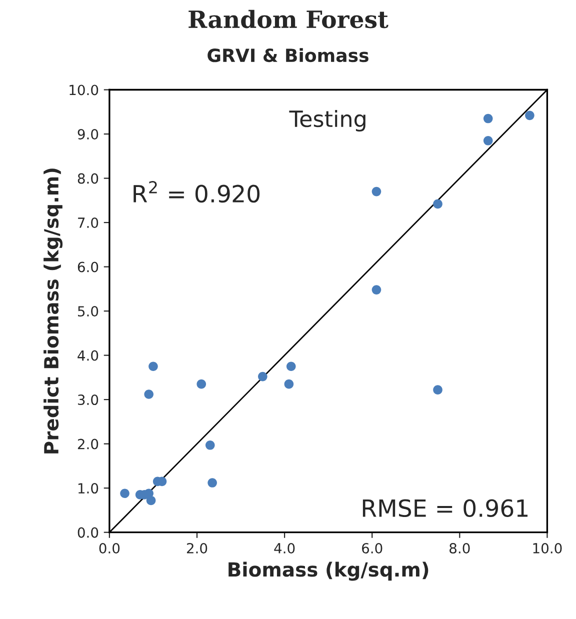 This screenshot has width=576, height=619. What do you see at coordinates (88, 444) in the screenshot?
I see `y-tick-label: 2.0` at bounding box center [88, 444].